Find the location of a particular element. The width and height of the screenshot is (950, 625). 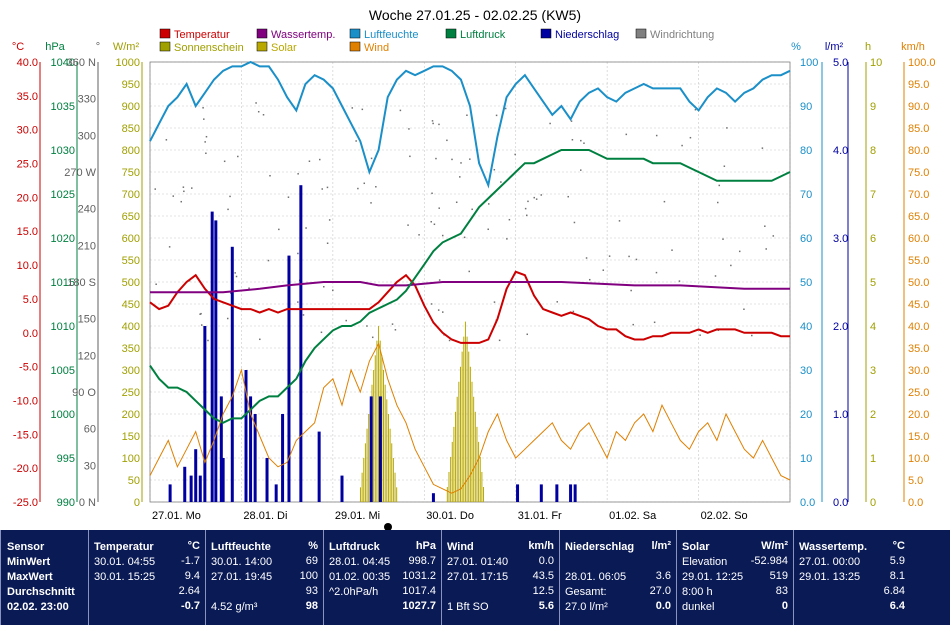

left-axis-tick: 1025 is located at coordinates (63, 195).